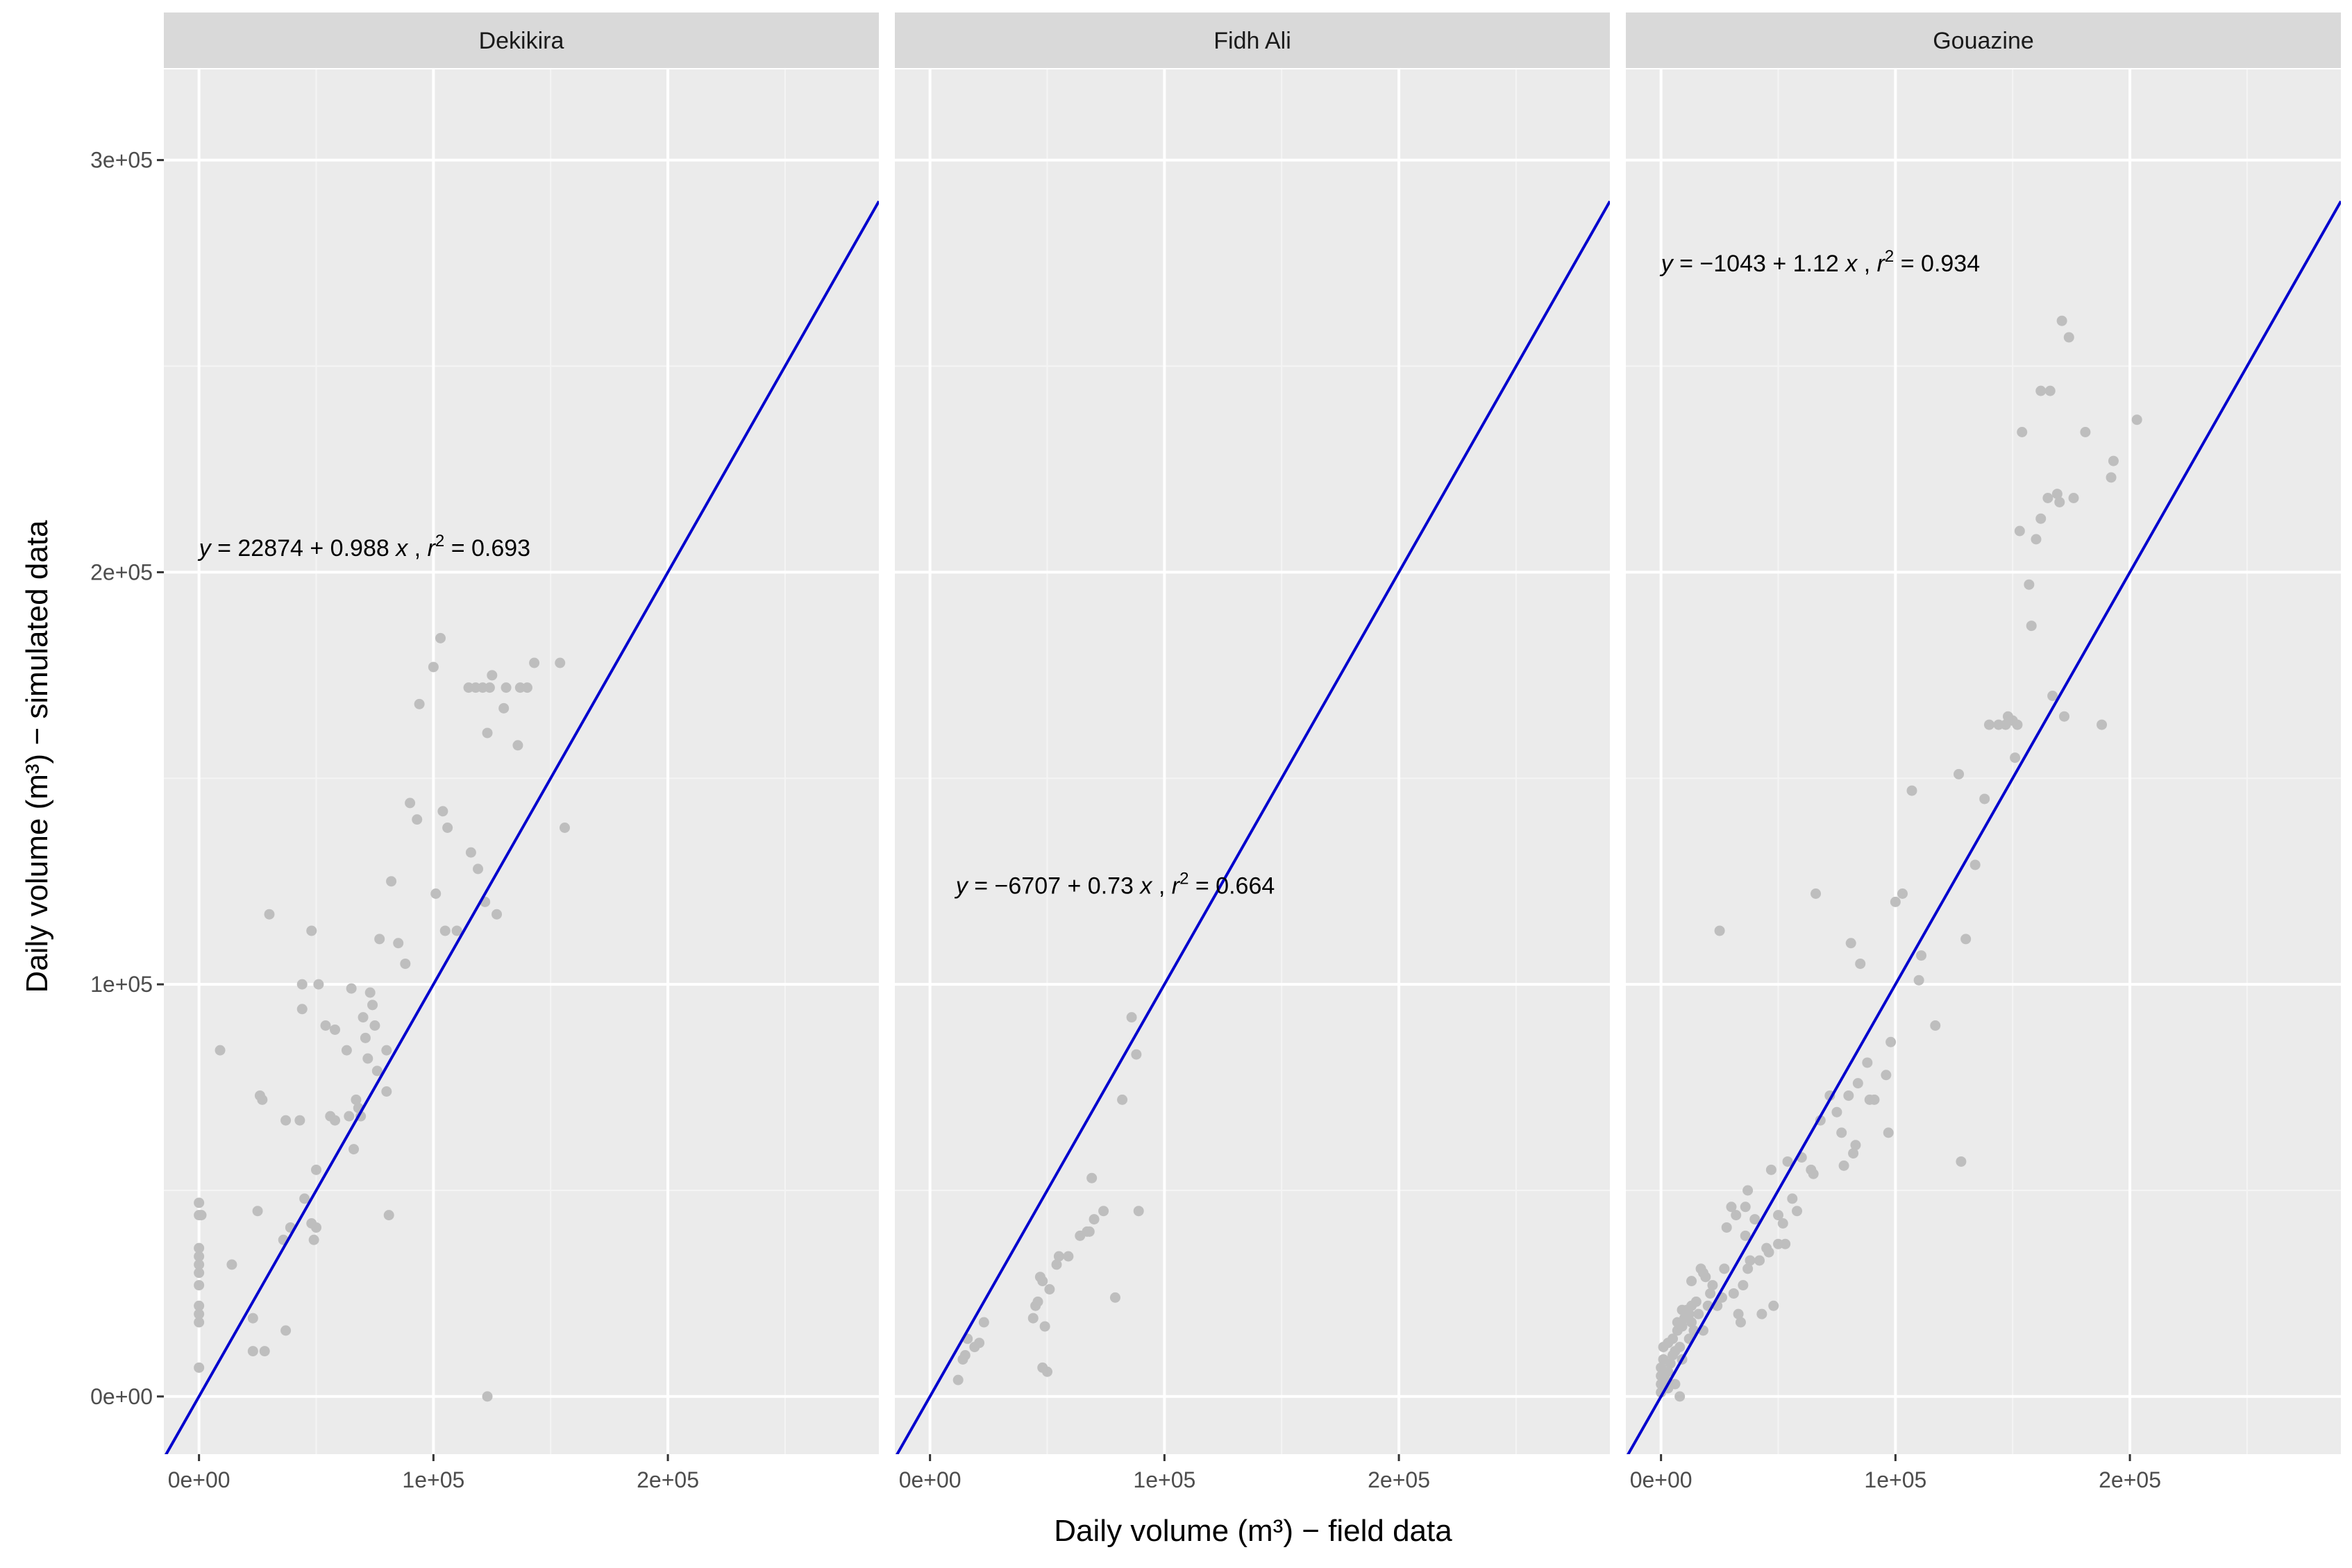 The height and width of the screenshot is (1568, 2352). What do you see at coordinates (121, 1396) in the screenshot?
I see `y-tick-label: 0e+00` at bounding box center [121, 1396].